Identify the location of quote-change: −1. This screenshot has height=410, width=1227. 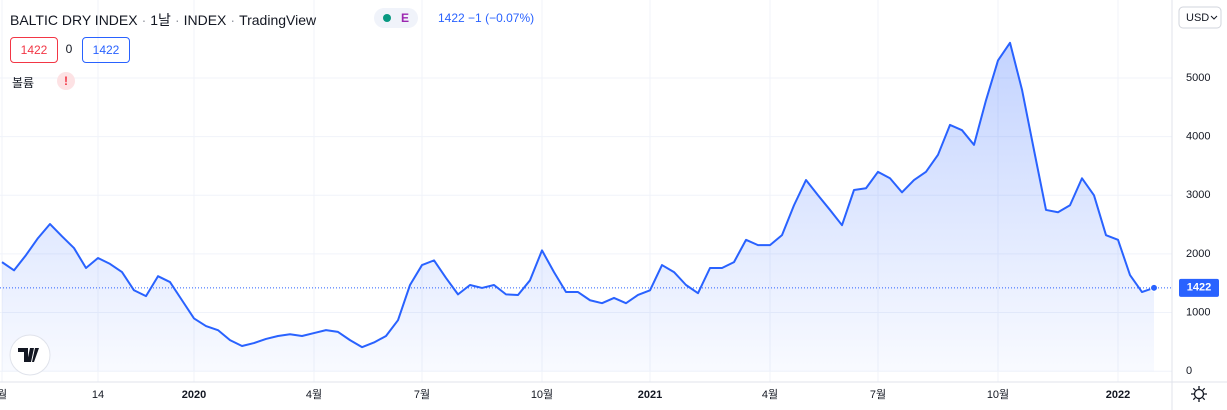
(475, 18).